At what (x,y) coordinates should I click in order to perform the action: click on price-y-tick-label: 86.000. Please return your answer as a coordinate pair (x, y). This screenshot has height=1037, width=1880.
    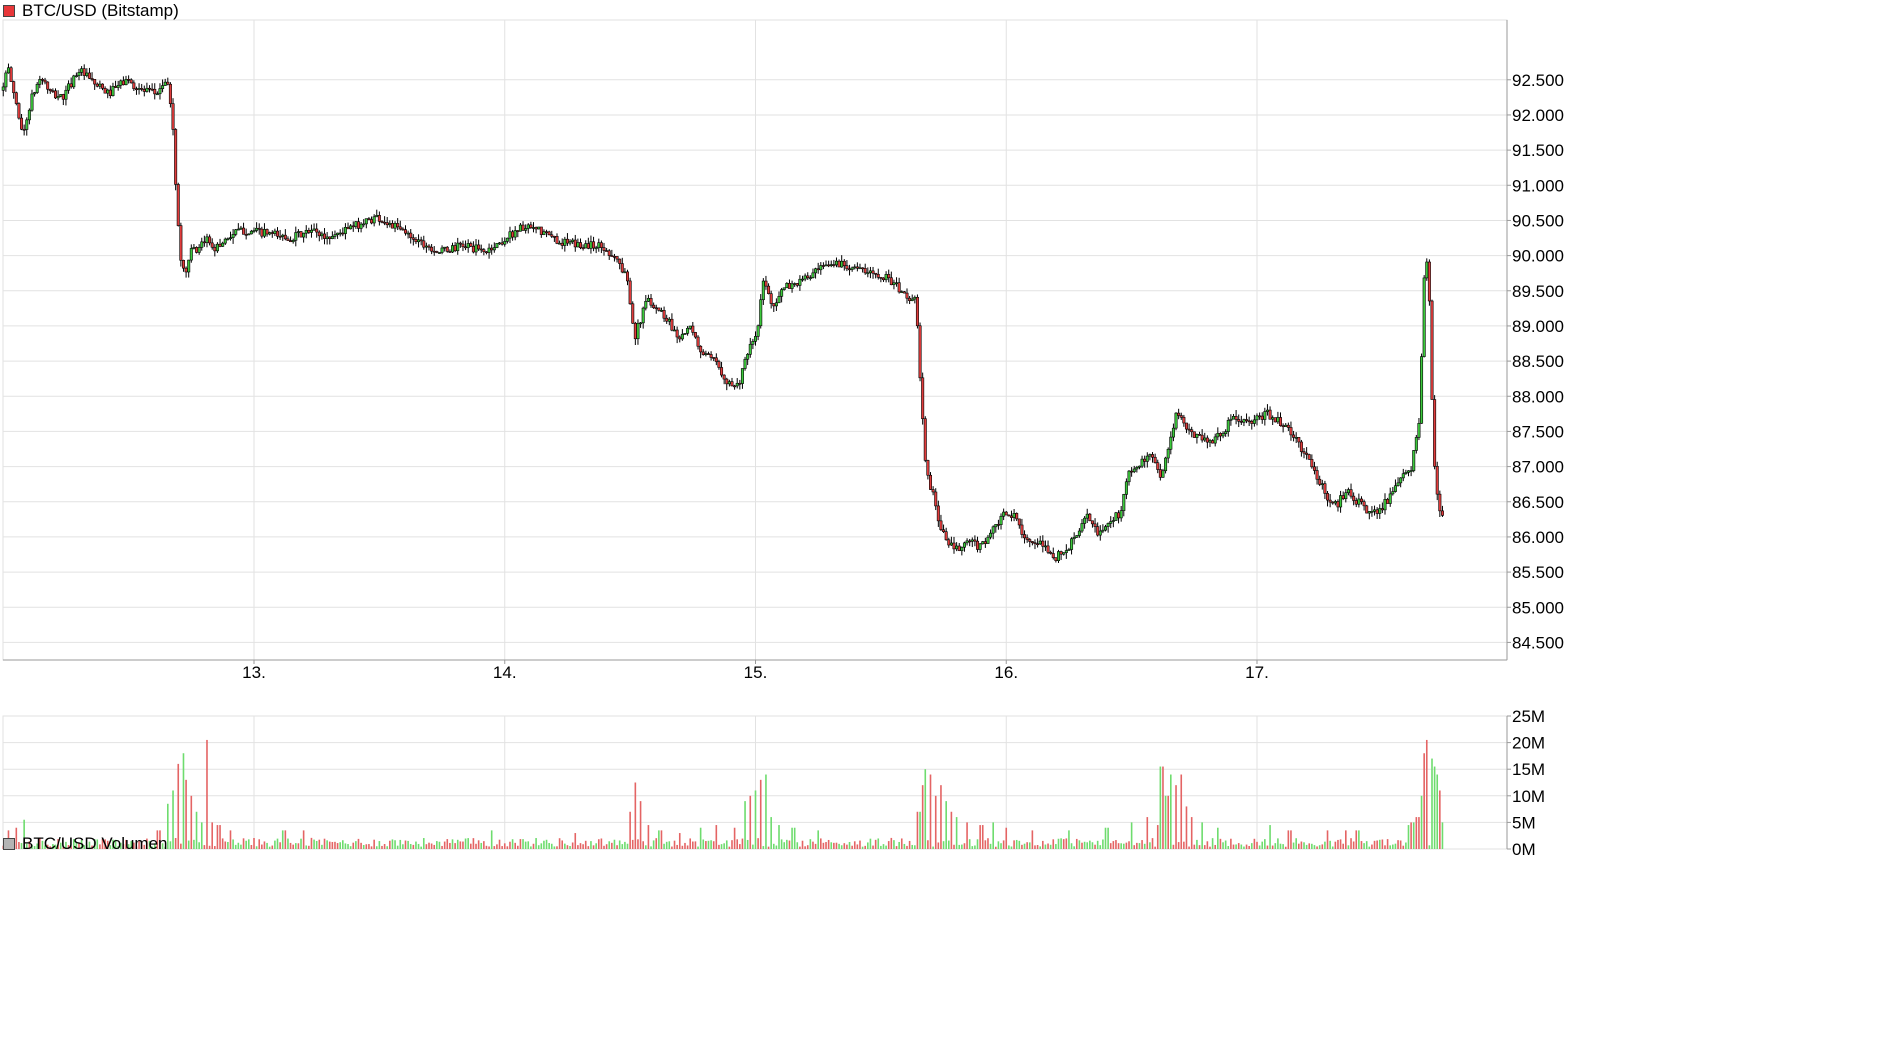
    Looking at the image, I should click on (1538, 537).